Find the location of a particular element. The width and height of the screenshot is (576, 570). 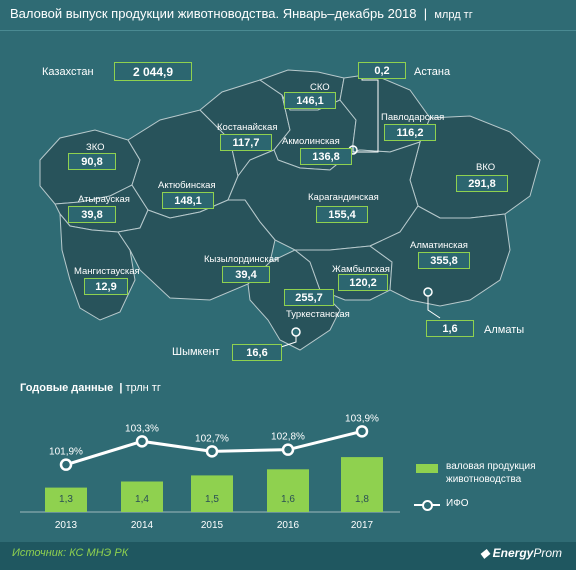

almaty-marker is located at coordinates (428, 292).